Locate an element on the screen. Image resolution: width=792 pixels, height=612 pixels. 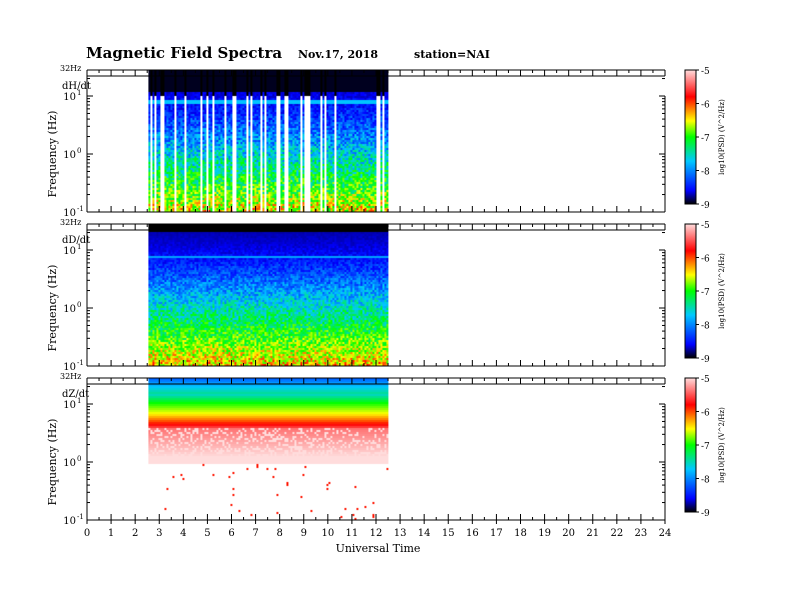
x-tick-label: 22 is located at coordinates (616, 533).